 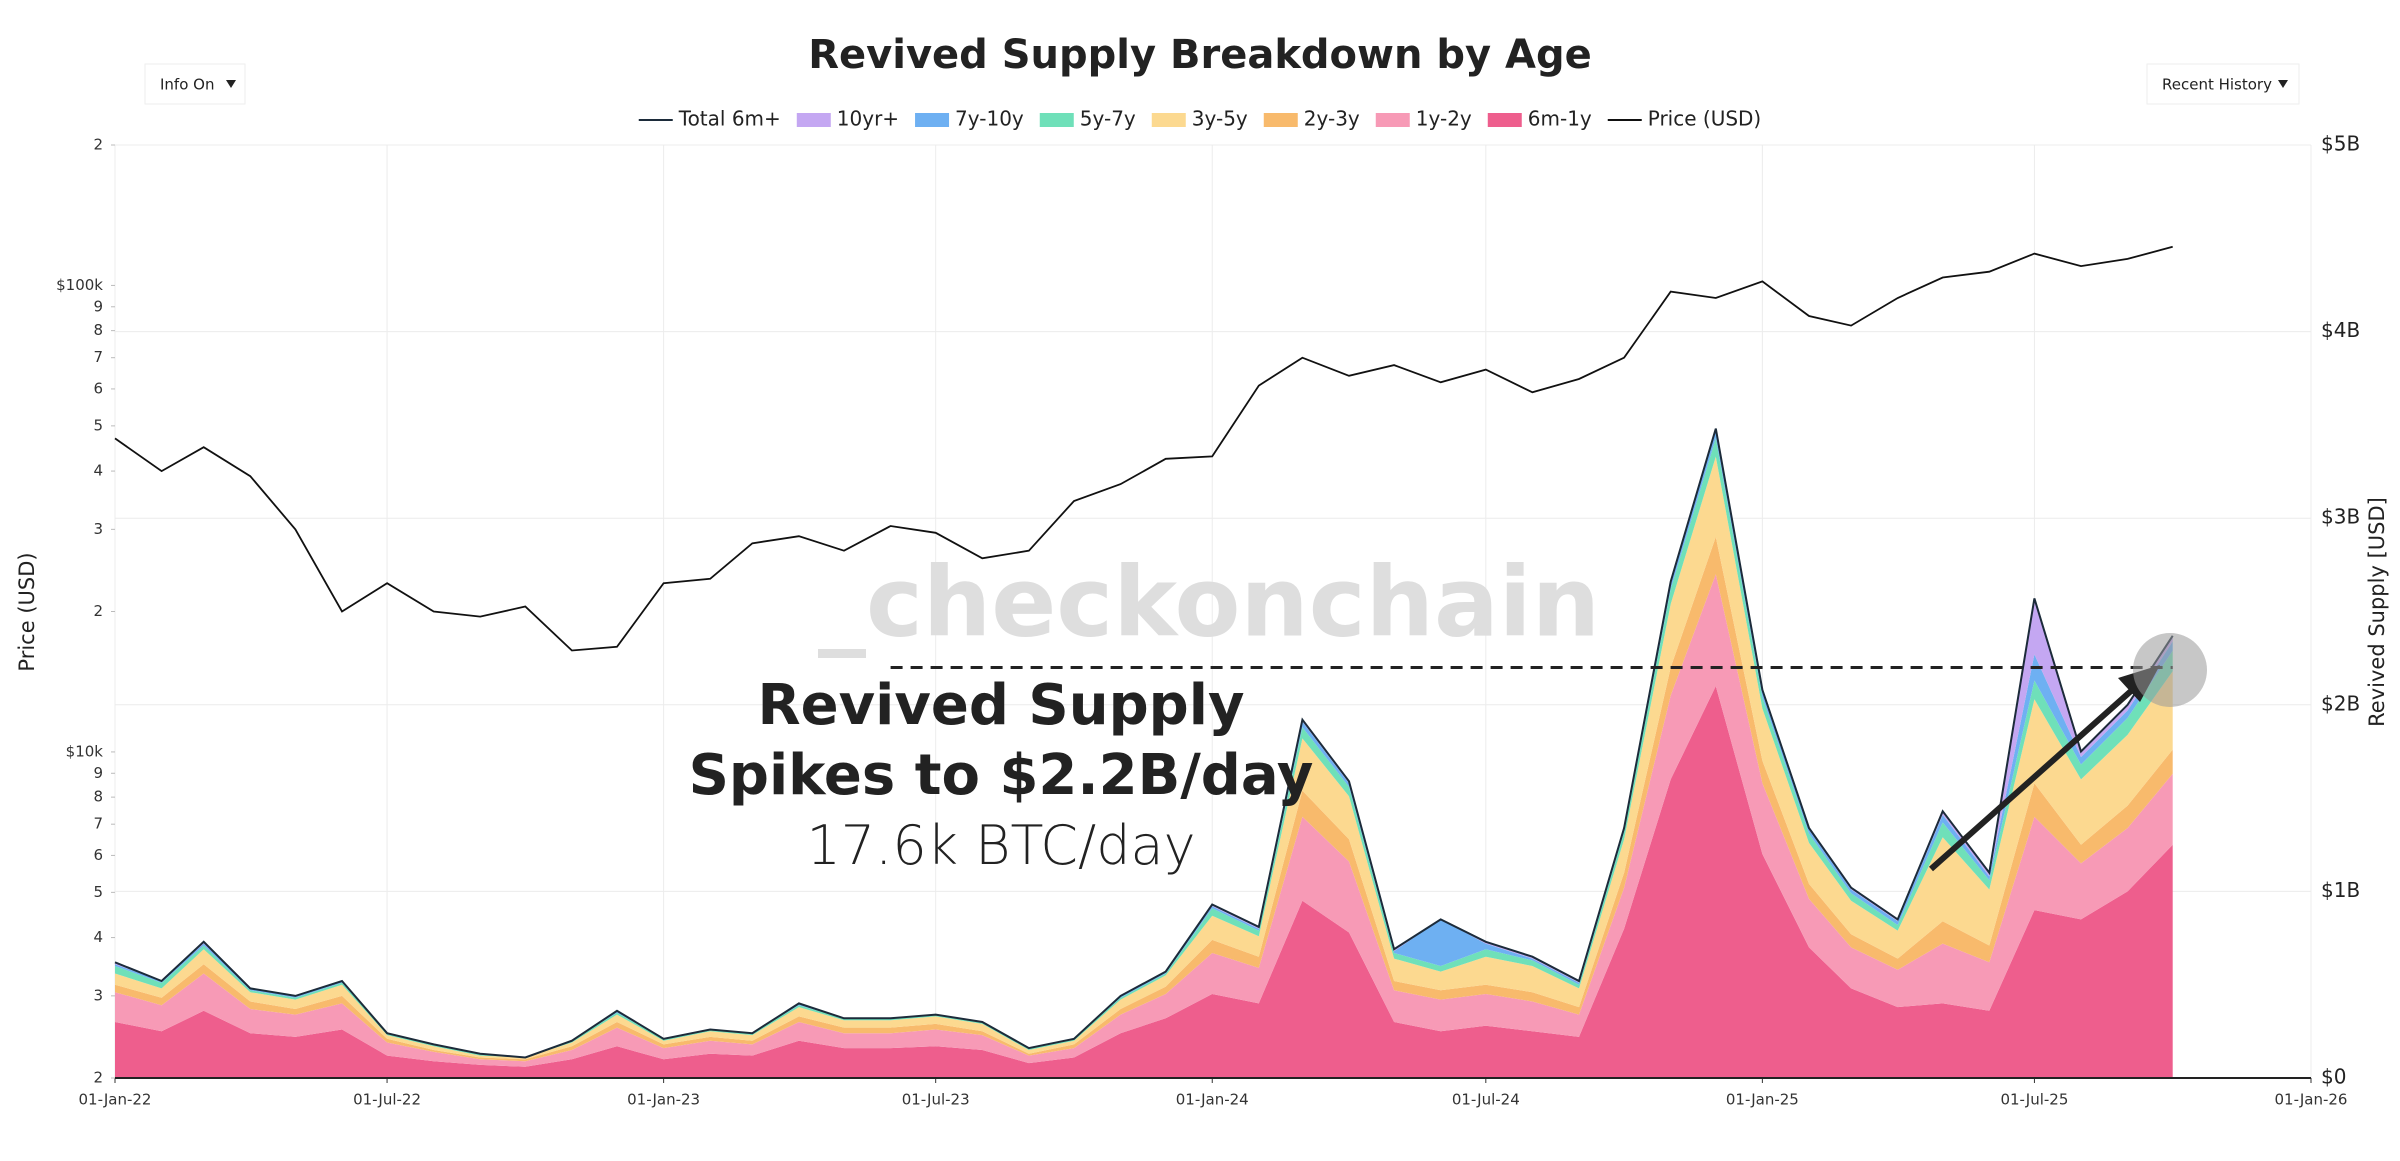 What do you see at coordinates (2311, 1100) in the screenshot?
I see `x-tick-label: 01-Jan-26` at bounding box center [2311, 1100].